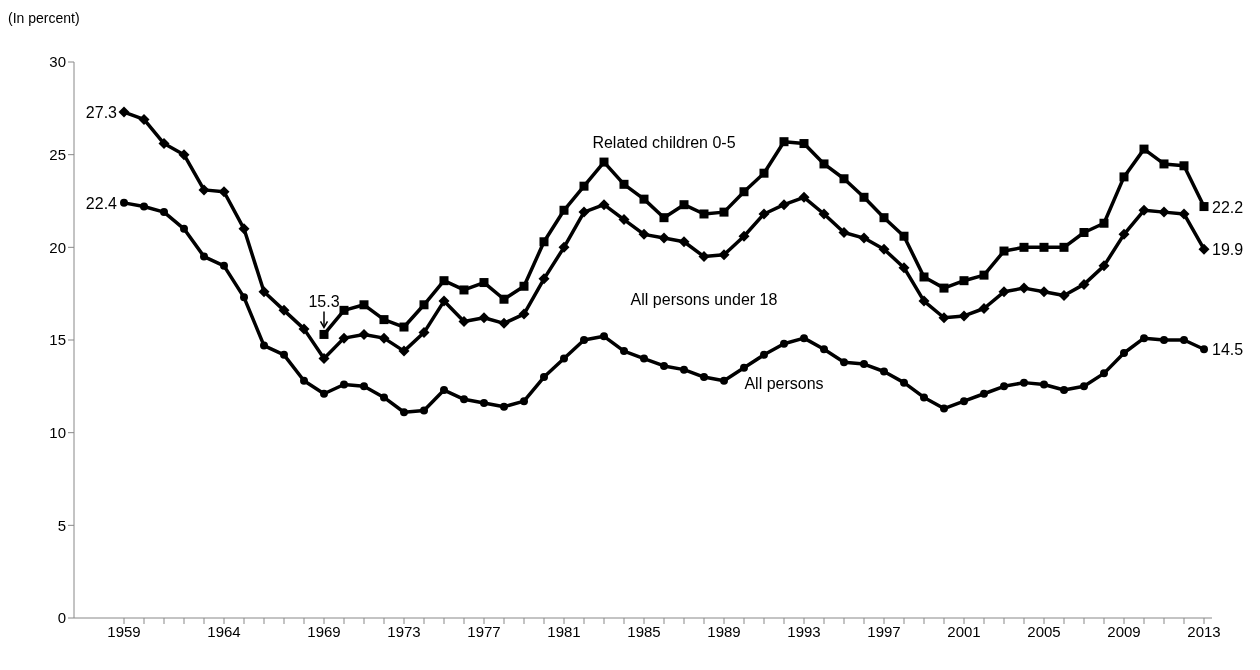  Describe the element at coordinates (704, 299) in the screenshot. I see `text: All persons under 18` at that location.